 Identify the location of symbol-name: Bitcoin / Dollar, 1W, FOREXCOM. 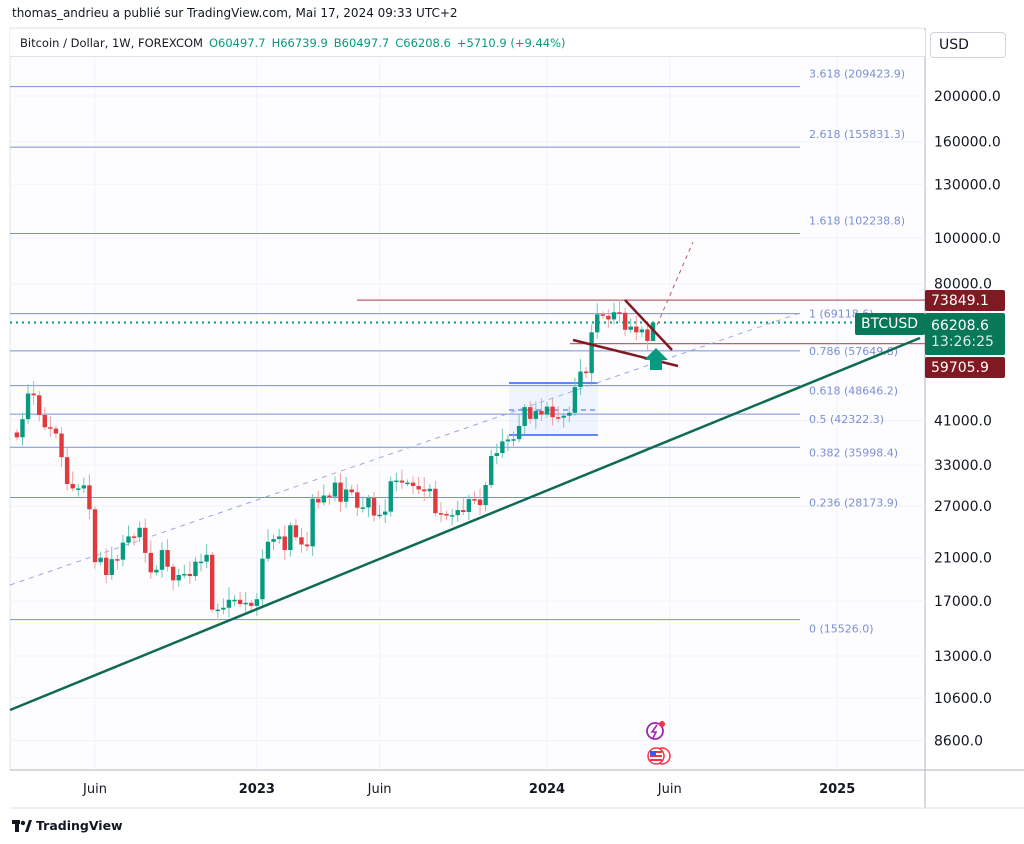
(111, 43).